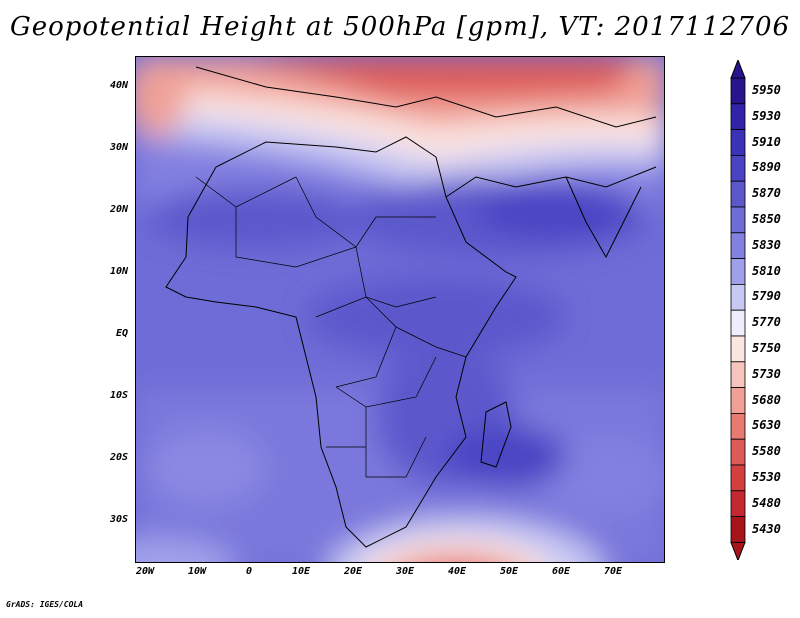  I want to click on colorbar-level-5790: 5790, so click(766, 296).